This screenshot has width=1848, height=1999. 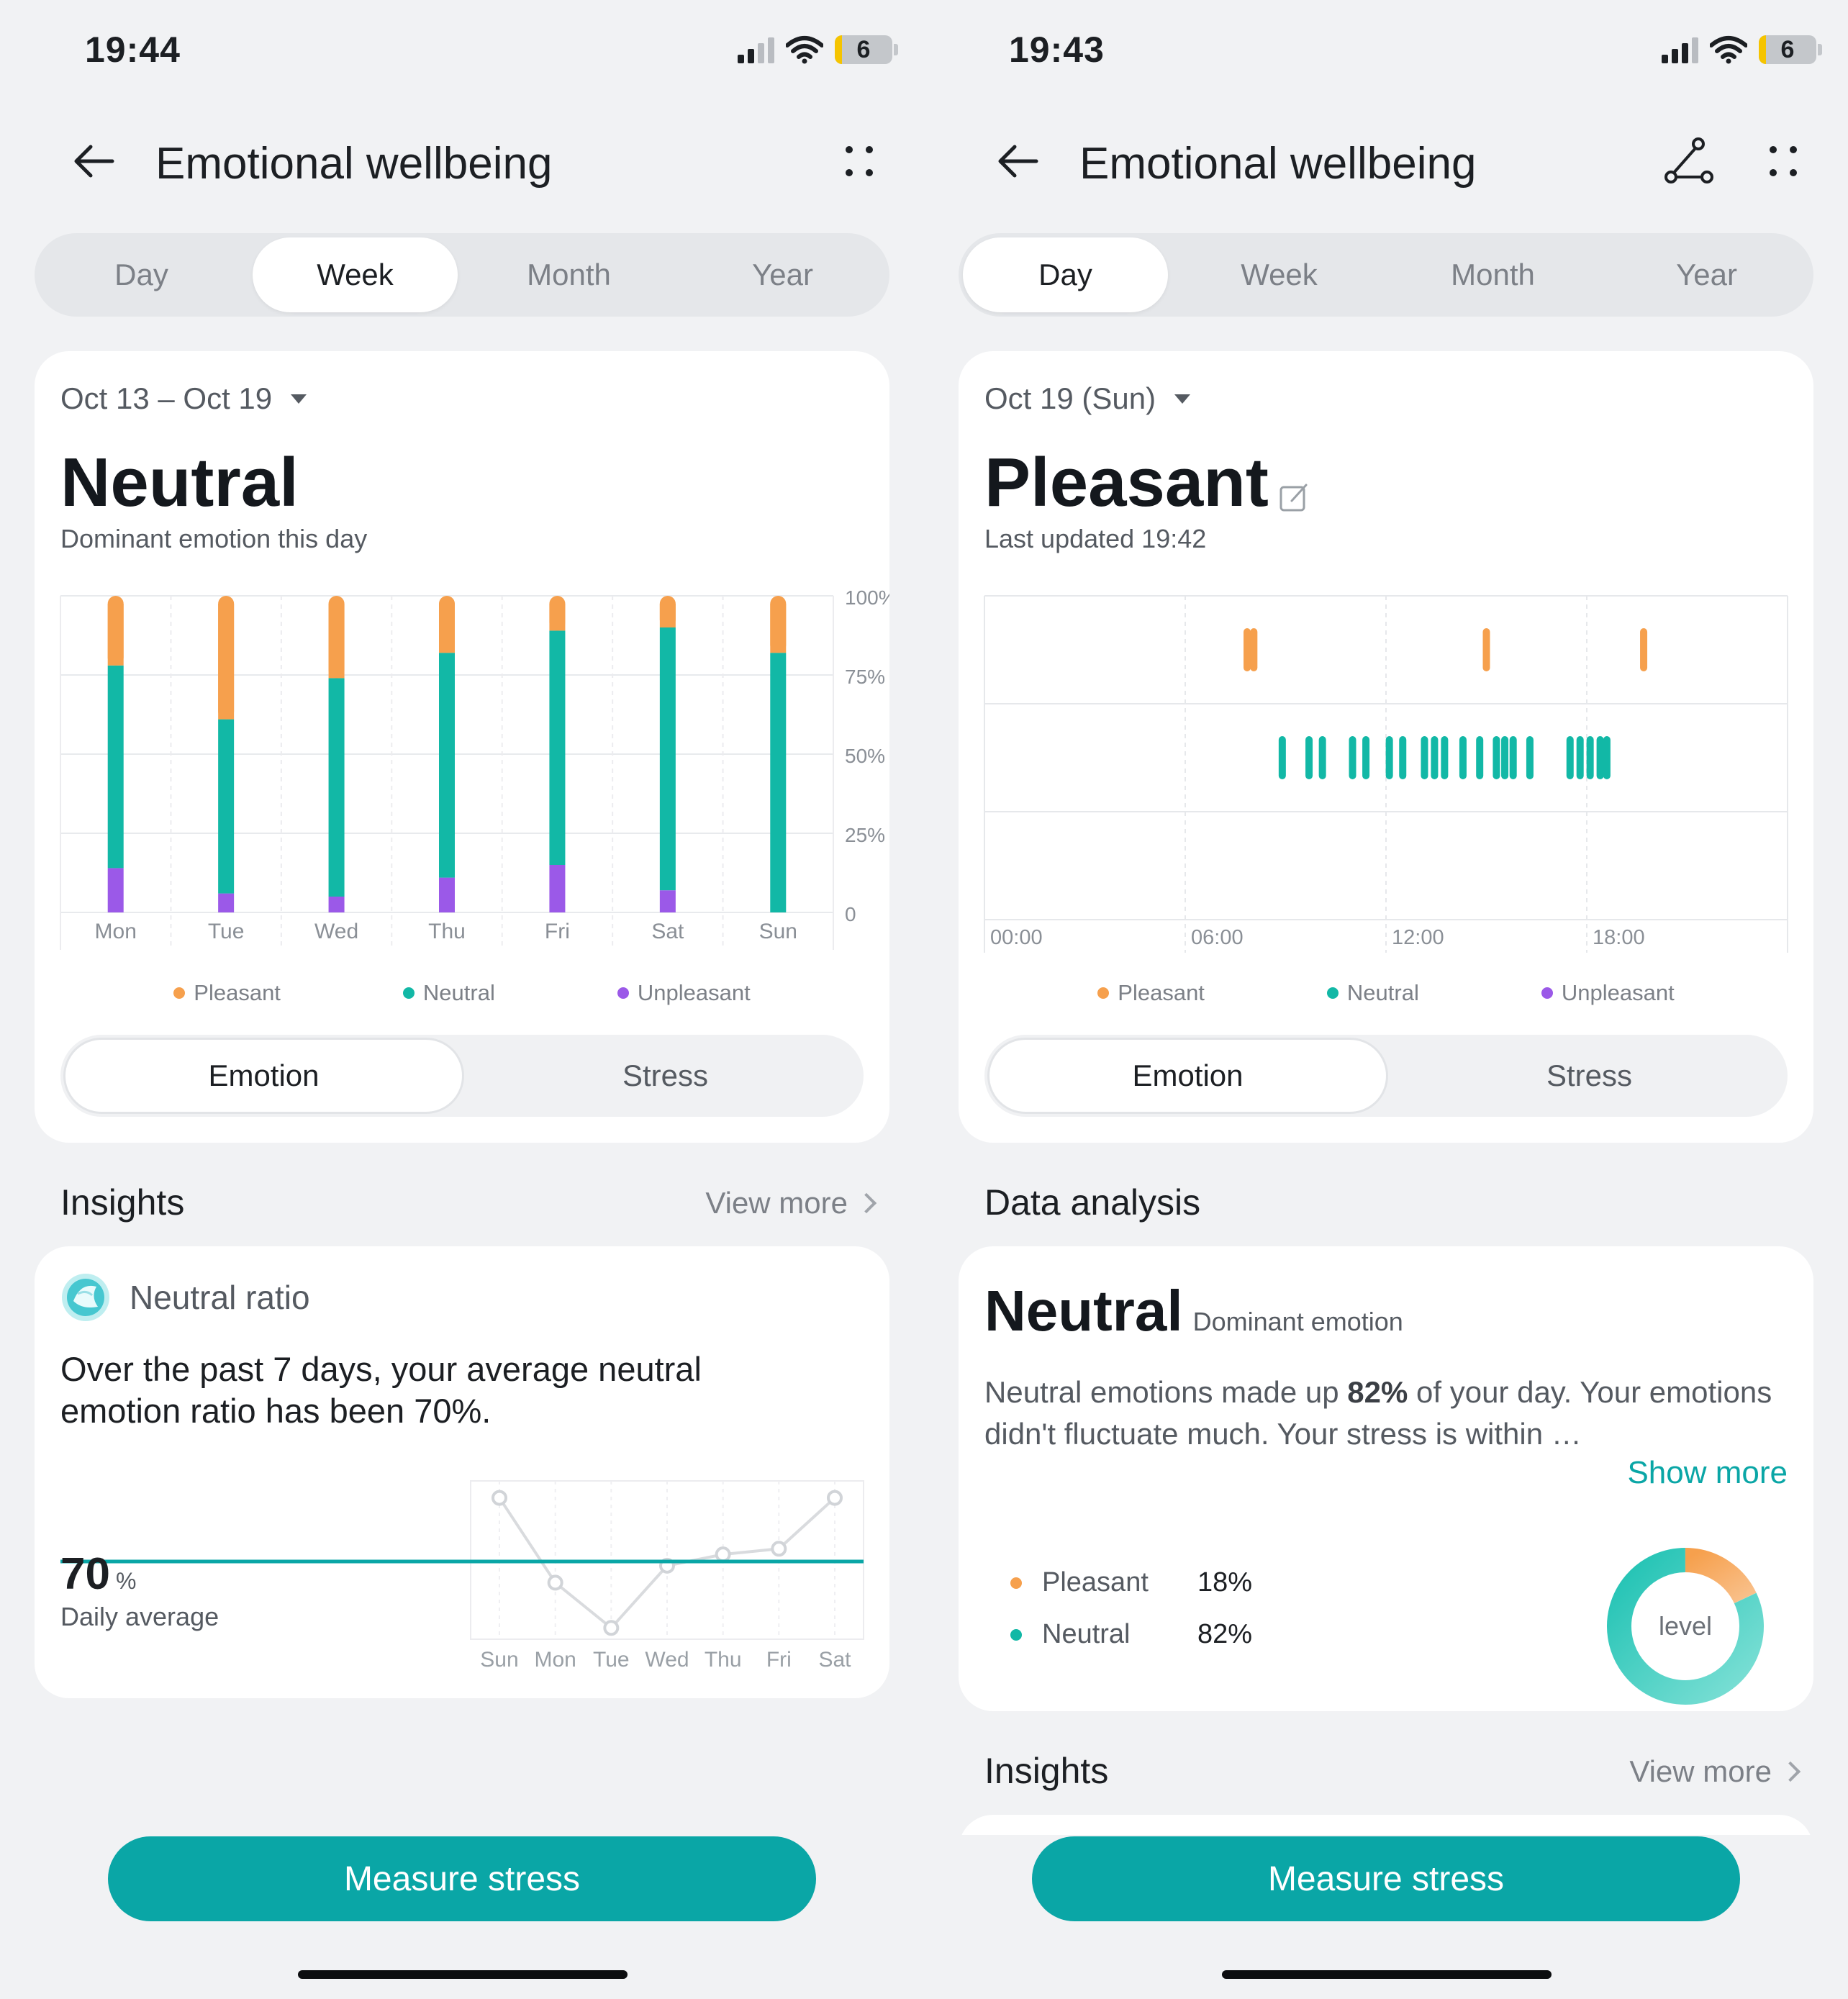 I want to click on analysis-text-percent: 82%, so click(x=1377, y=1392).